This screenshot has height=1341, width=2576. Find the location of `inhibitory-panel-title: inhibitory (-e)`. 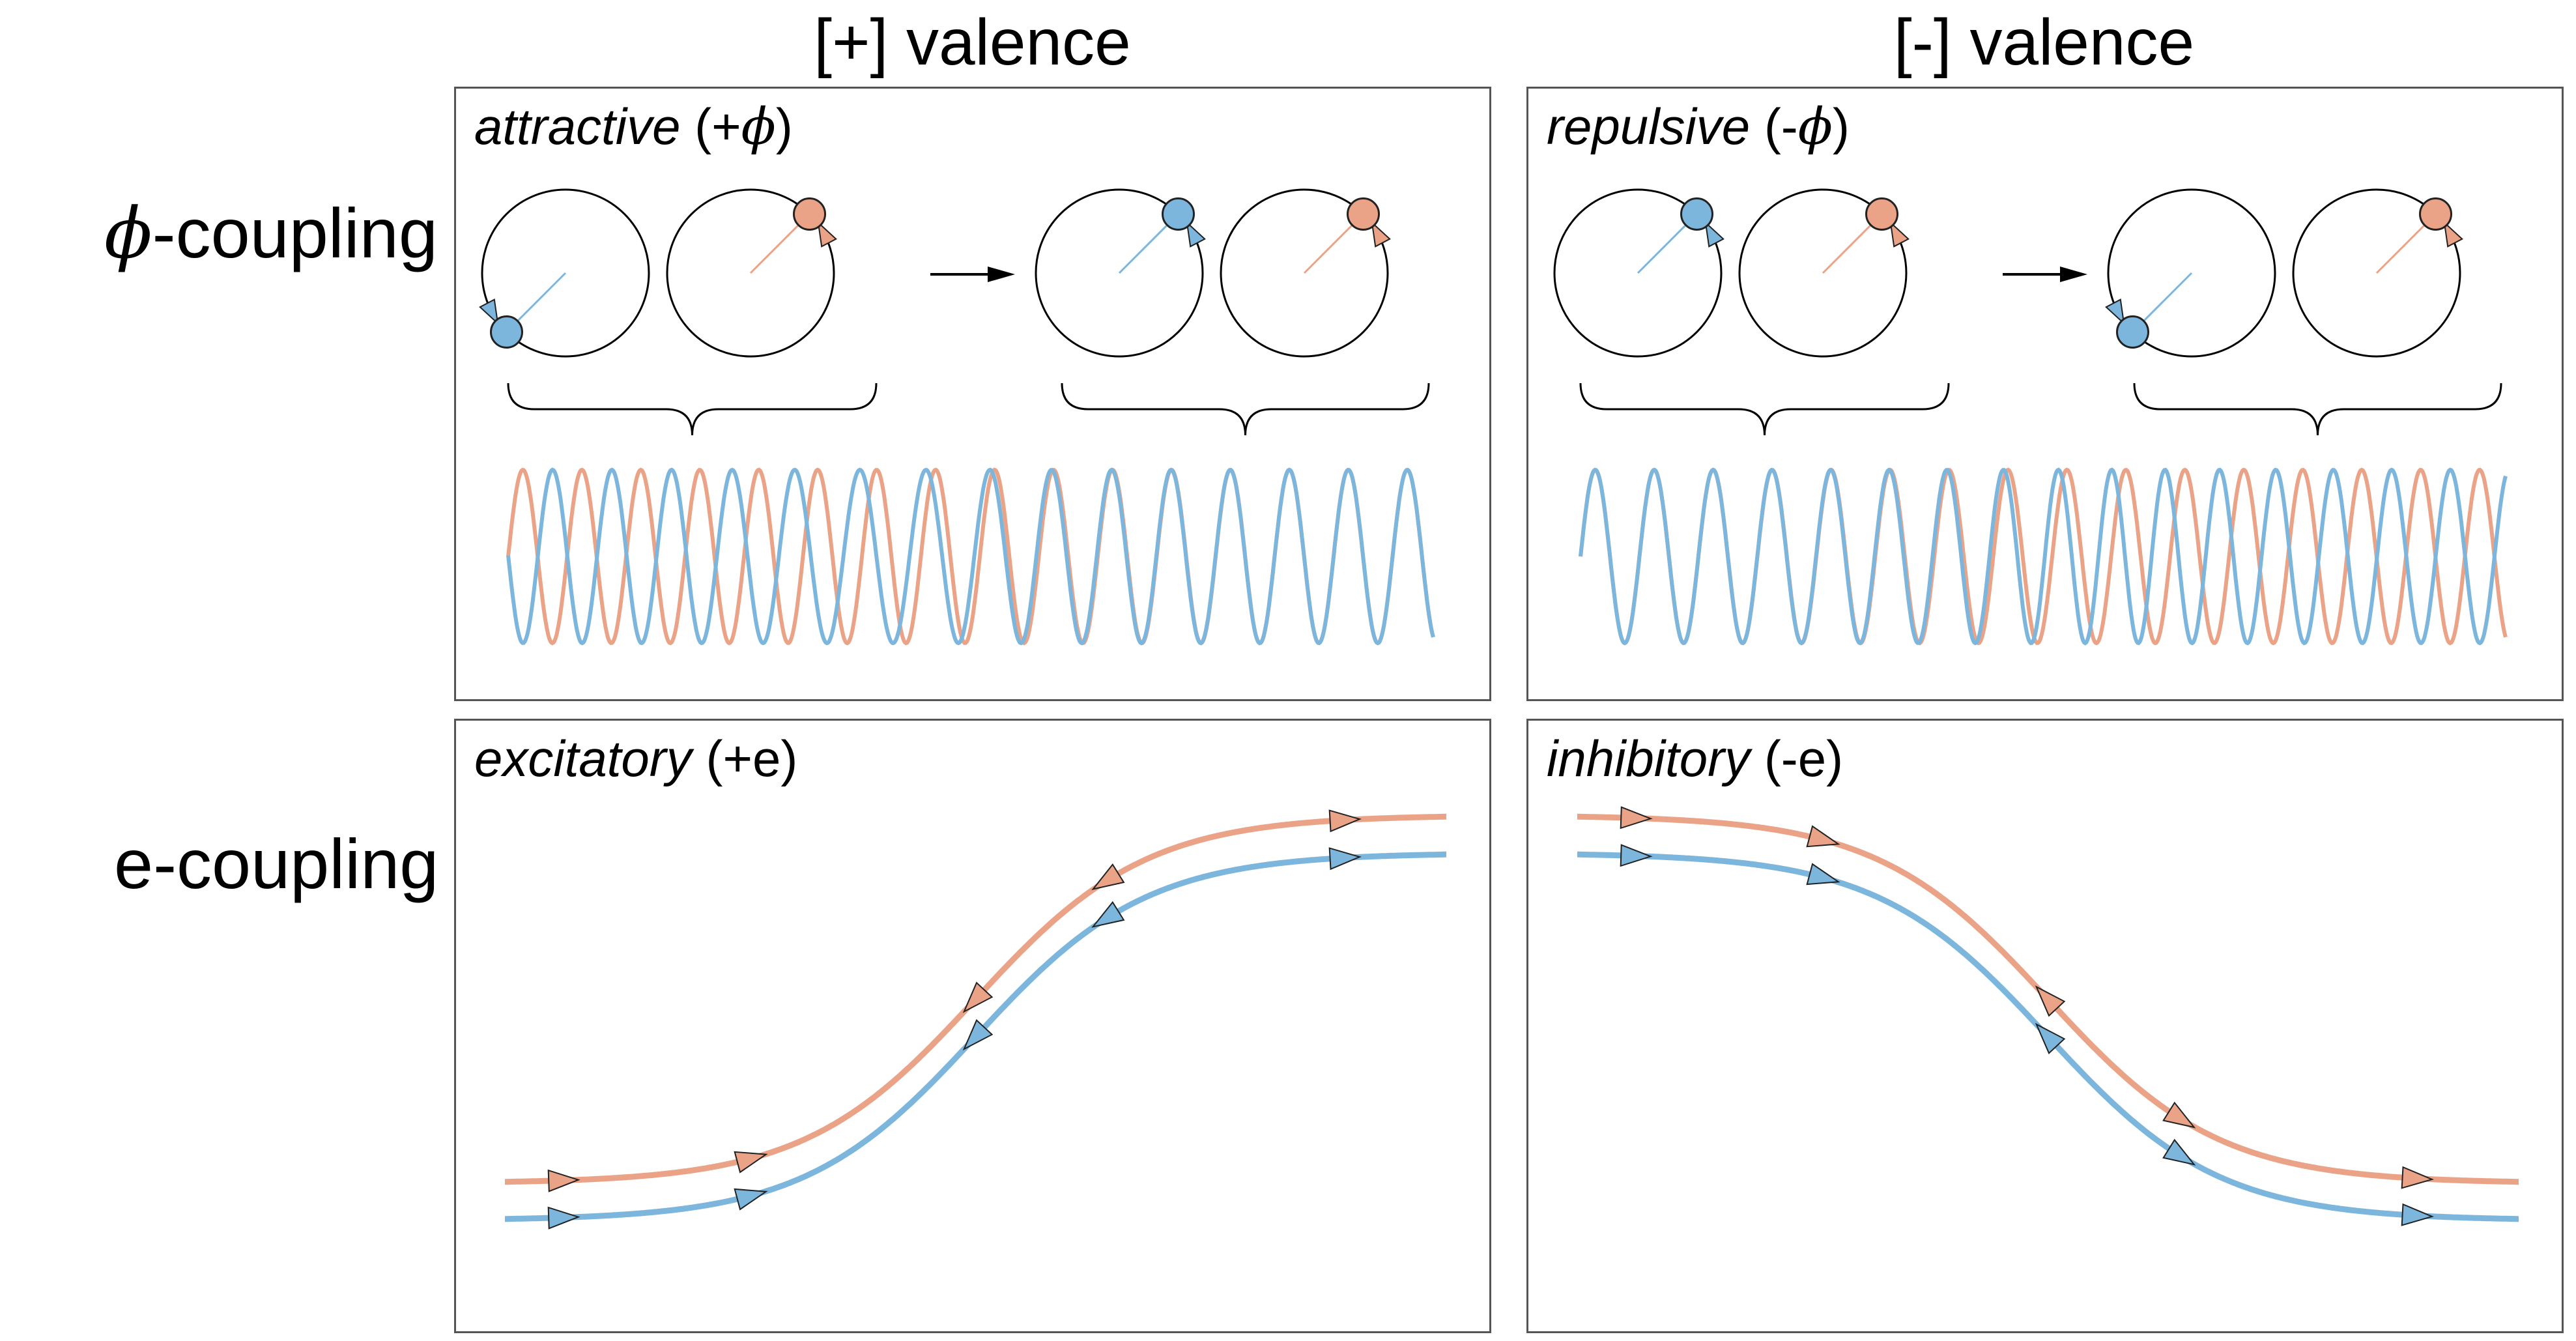

inhibitory-panel-title: inhibitory (-e) is located at coordinates (1695, 758).